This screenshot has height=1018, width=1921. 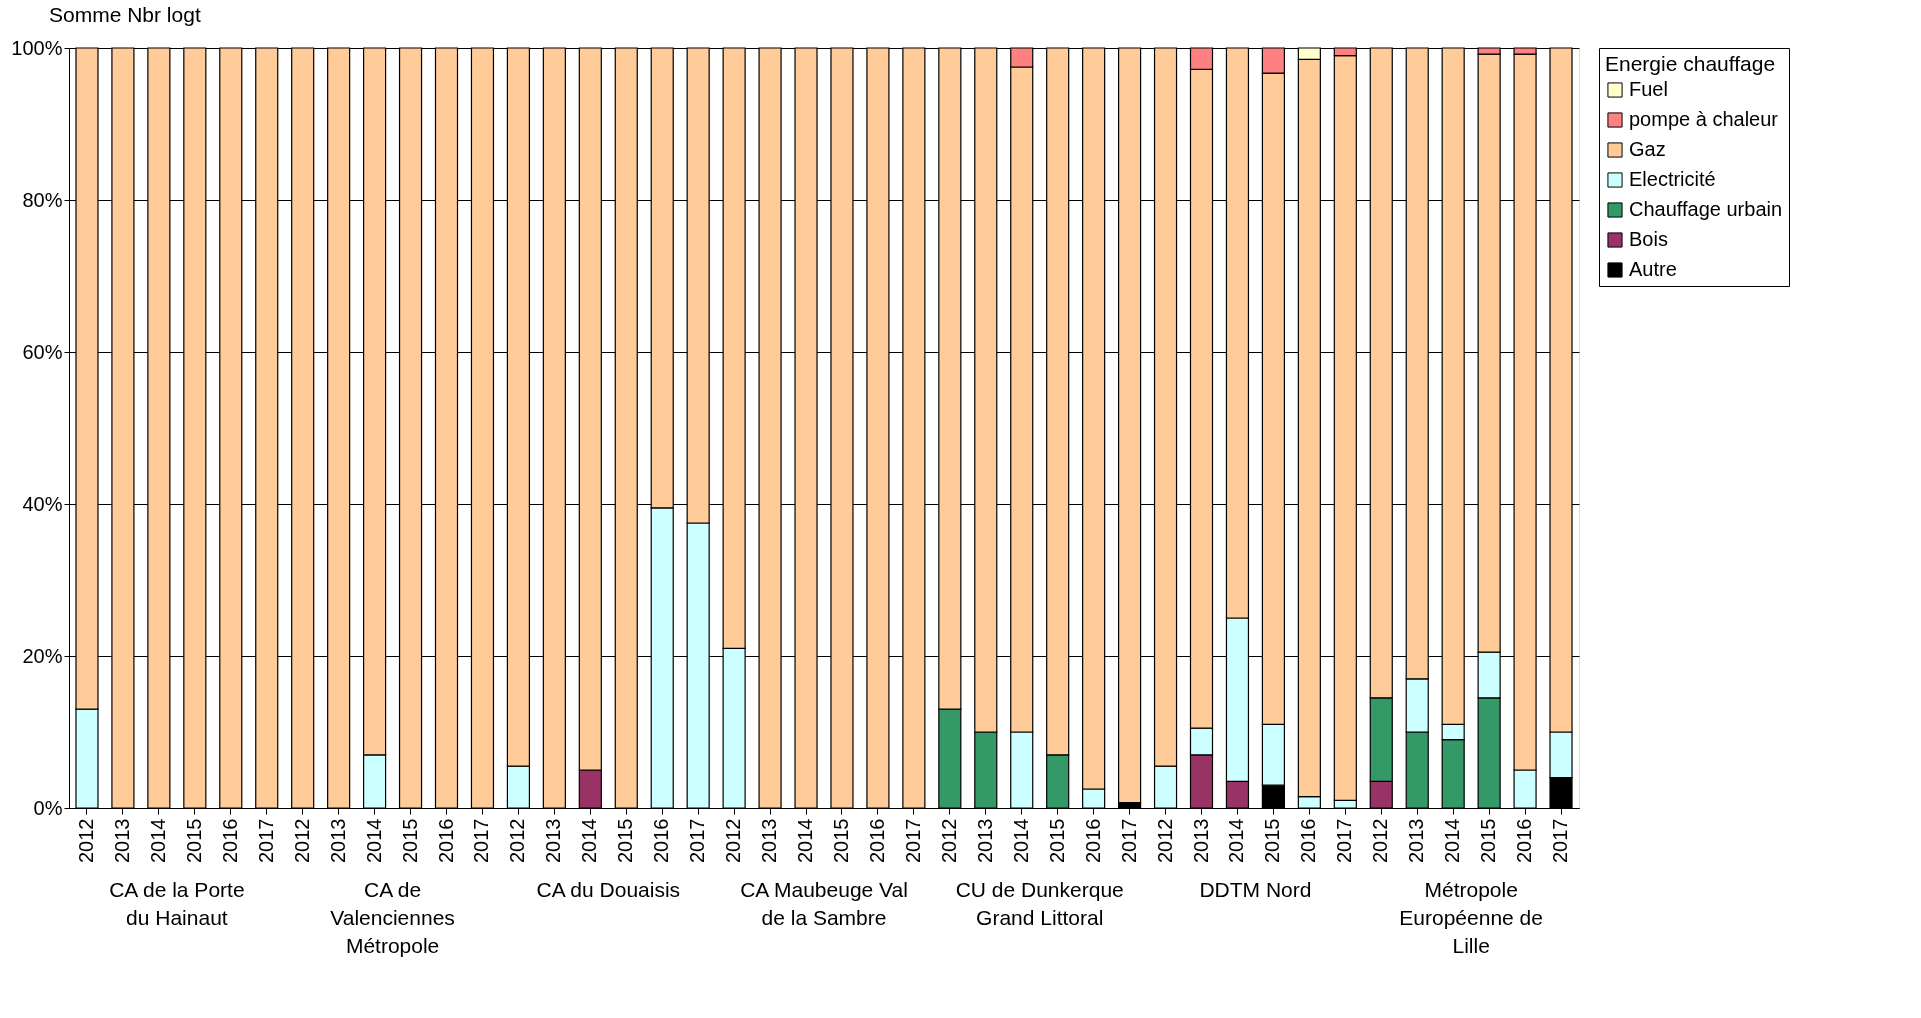 What do you see at coordinates (1672, 179) in the screenshot?
I see `legend-label: Electricité` at bounding box center [1672, 179].